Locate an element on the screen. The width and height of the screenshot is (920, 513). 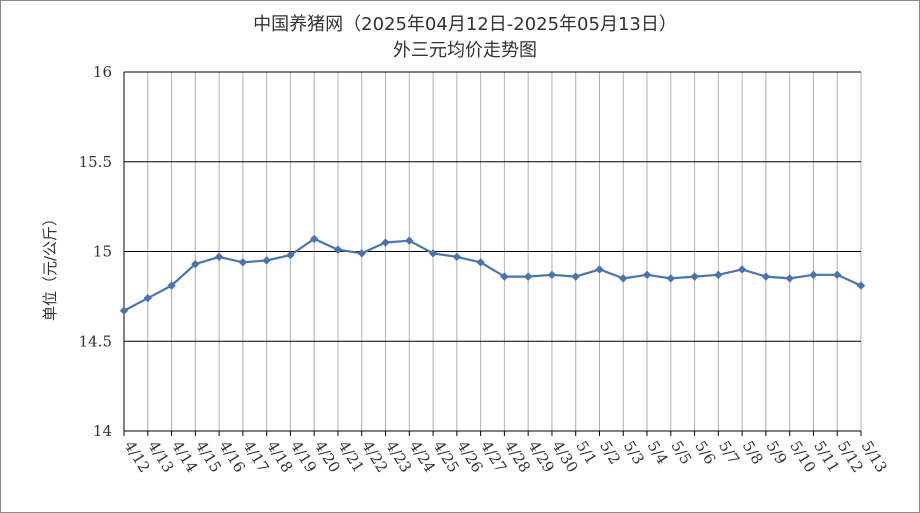
x-tick-label: 5/4 is located at coordinates (658, 453).